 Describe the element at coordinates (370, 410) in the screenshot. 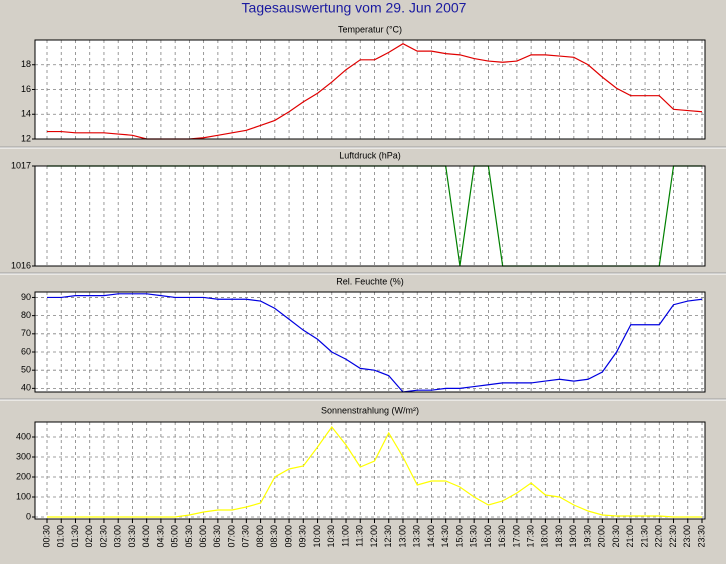

I see `panel-title: Sonnenstrahlung (W/m²)` at that location.